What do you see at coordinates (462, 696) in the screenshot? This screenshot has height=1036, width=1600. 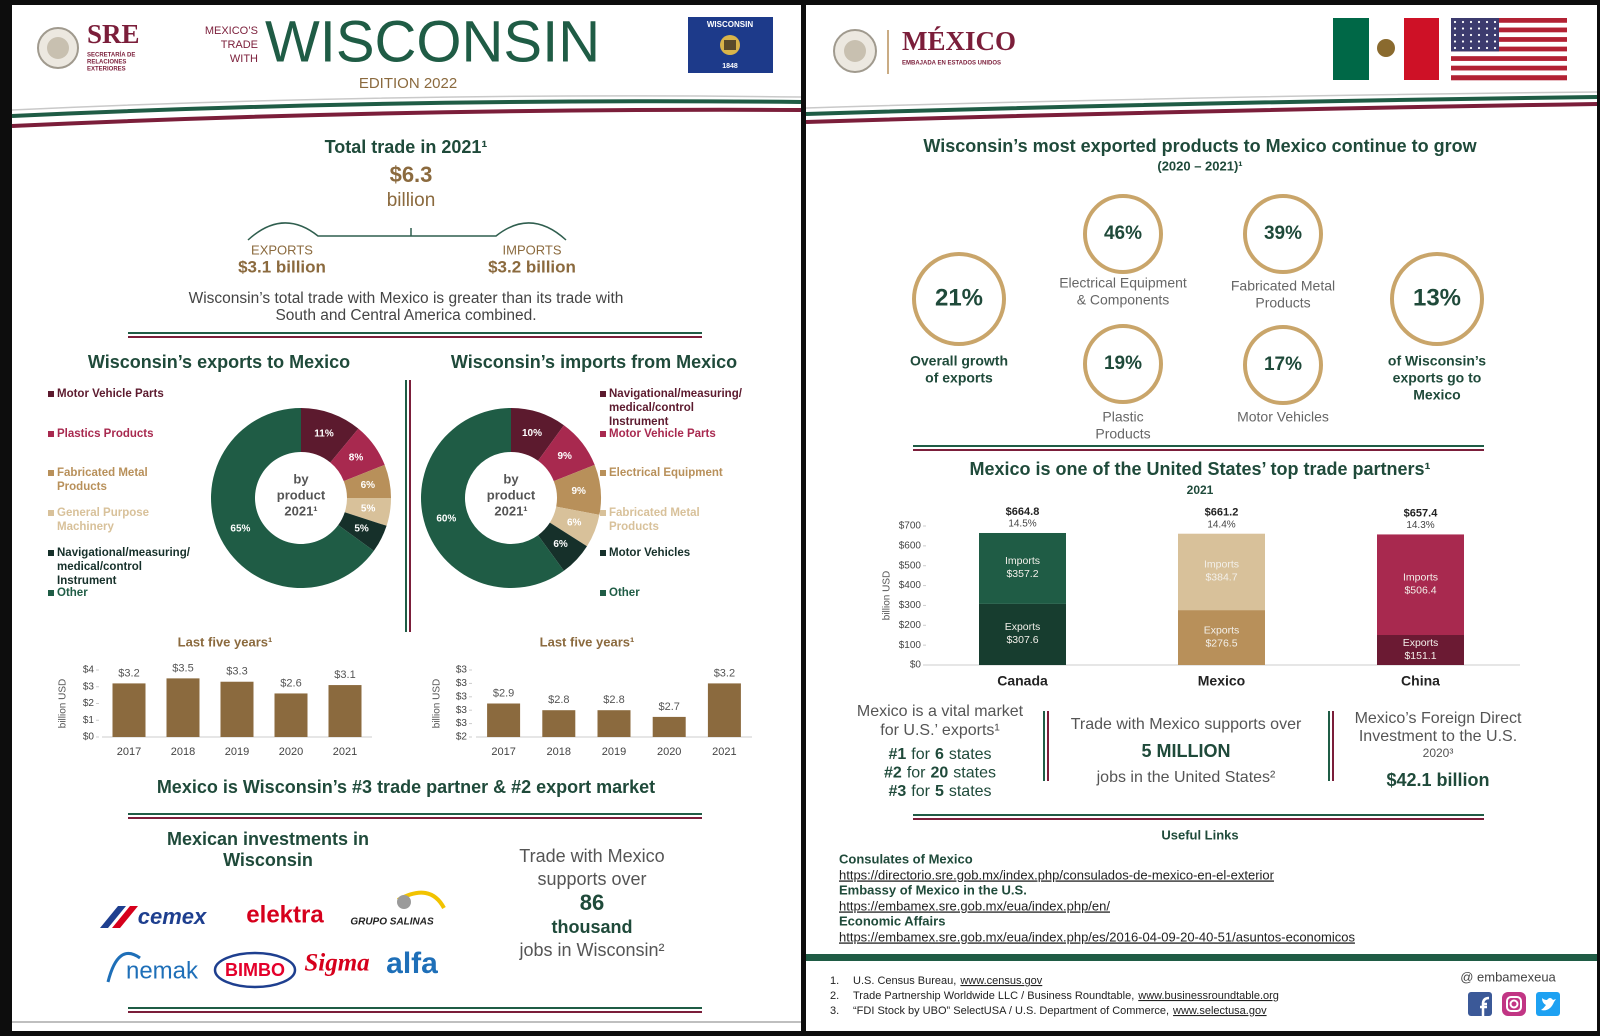 I see `y-tick-label: $3` at bounding box center [462, 696].